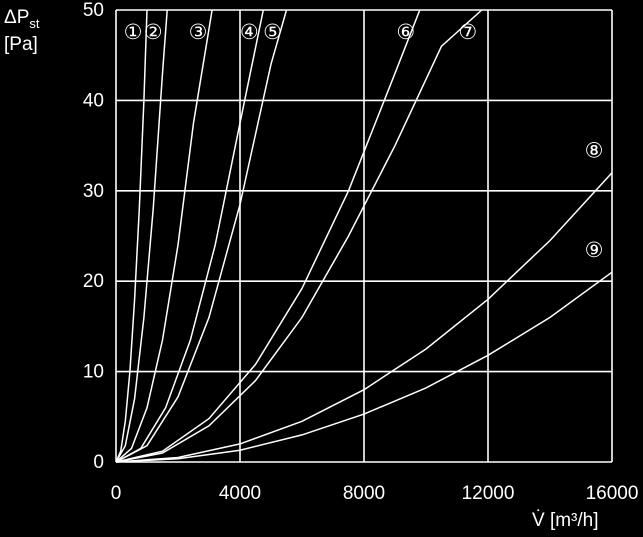  I want to click on x-tick-label: 8000, so click(364, 493).